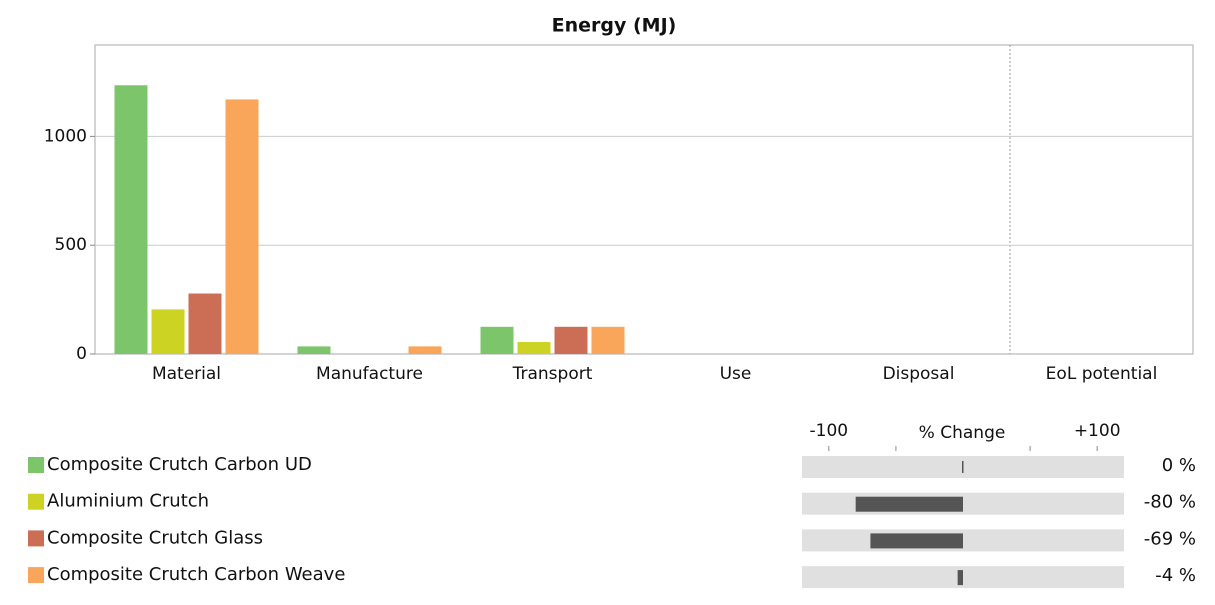  Describe the element at coordinates (196, 574) in the screenshot. I see `legend-label: Composite Crutch Carbon Weave` at that location.